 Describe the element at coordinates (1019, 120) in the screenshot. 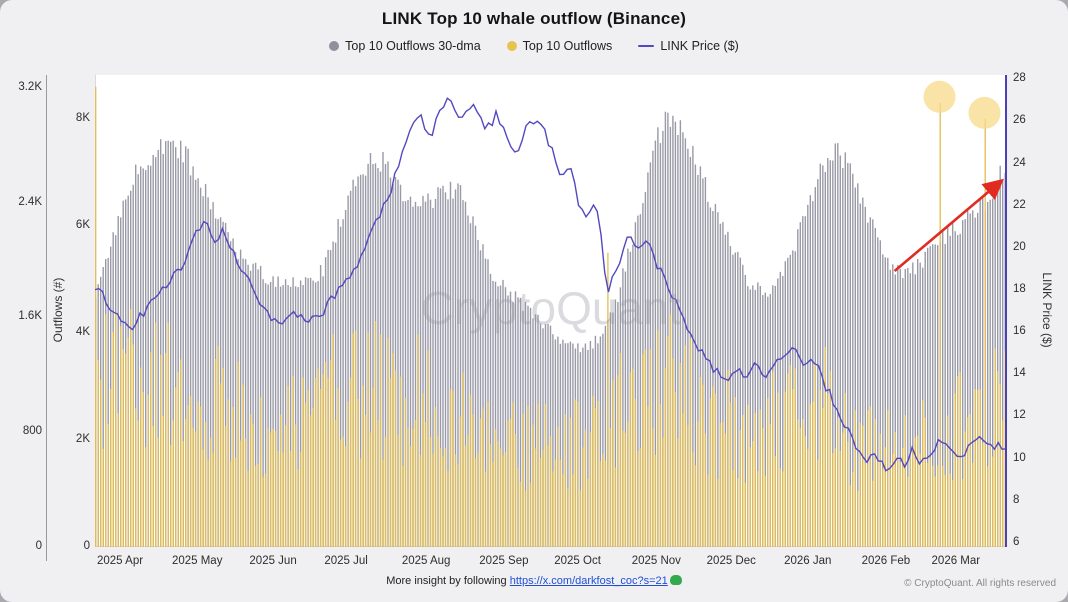

I see `tick-label: 26` at that location.